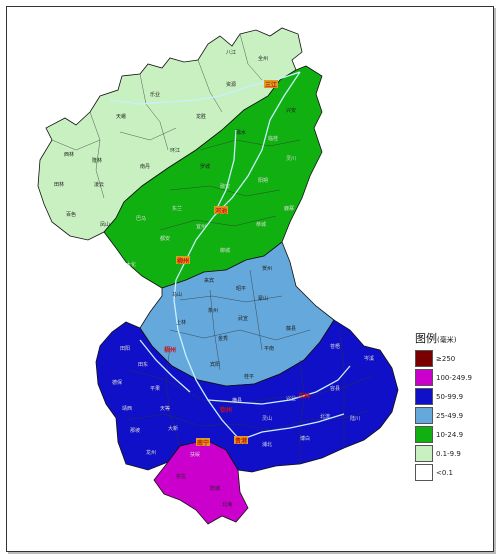 The height and width of the screenshot is (559, 500). I want to click on legend-item: 10-24.9, so click(452, 434).